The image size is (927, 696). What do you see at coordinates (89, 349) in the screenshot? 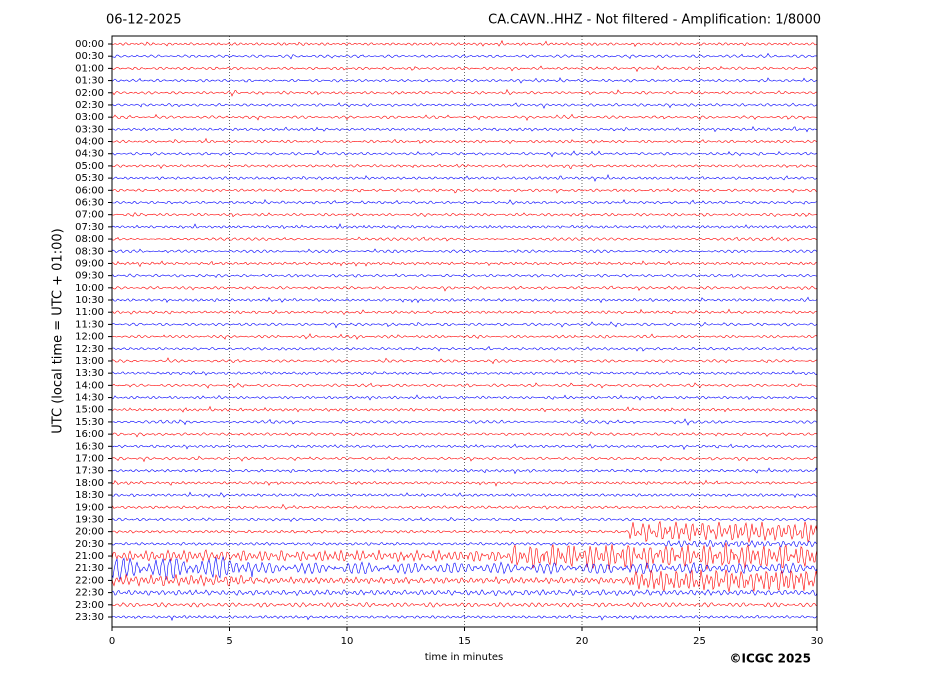
I see `y-tick-label: 12:30` at bounding box center [89, 349].